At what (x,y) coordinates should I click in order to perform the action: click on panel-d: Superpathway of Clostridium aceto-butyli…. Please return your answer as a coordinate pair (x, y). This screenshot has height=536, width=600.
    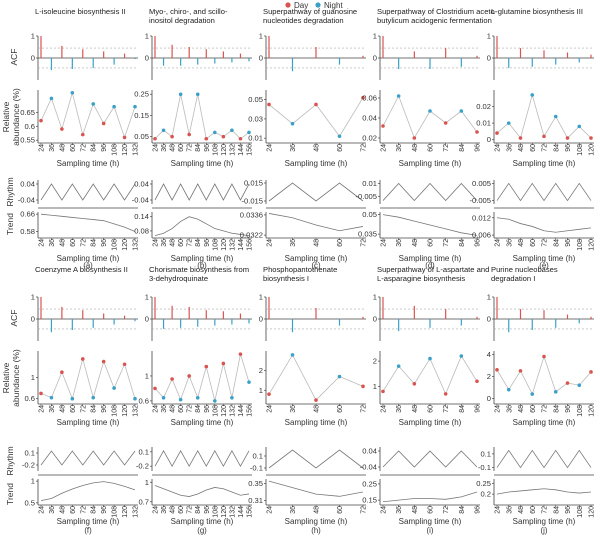
    Looking at the image, I should click on (426, 138).